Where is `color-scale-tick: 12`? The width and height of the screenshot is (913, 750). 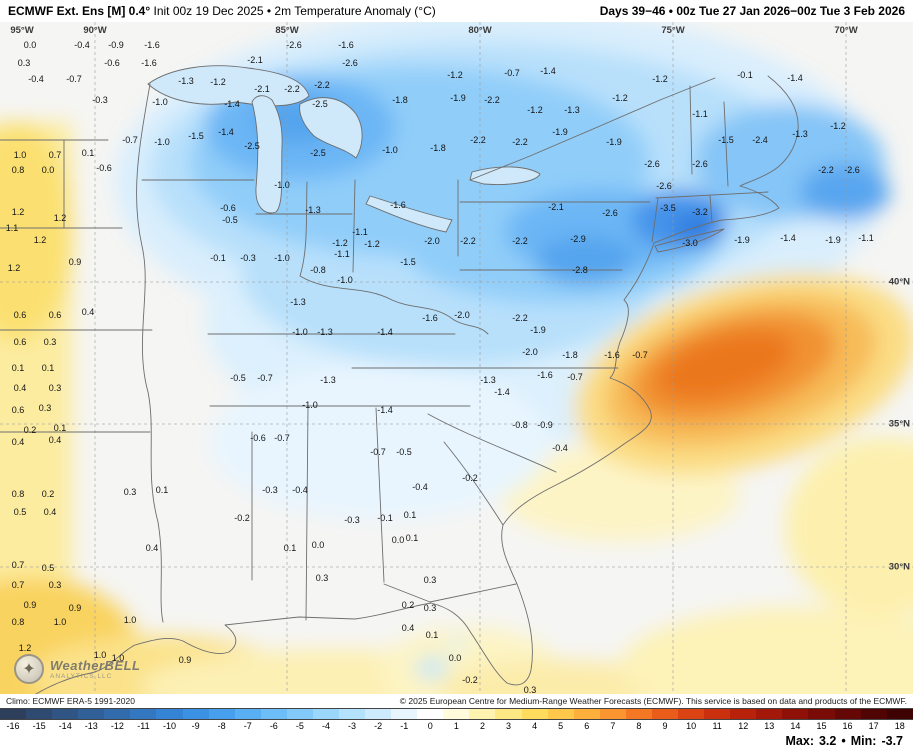
color-scale-tick: 12 is located at coordinates (743, 726).